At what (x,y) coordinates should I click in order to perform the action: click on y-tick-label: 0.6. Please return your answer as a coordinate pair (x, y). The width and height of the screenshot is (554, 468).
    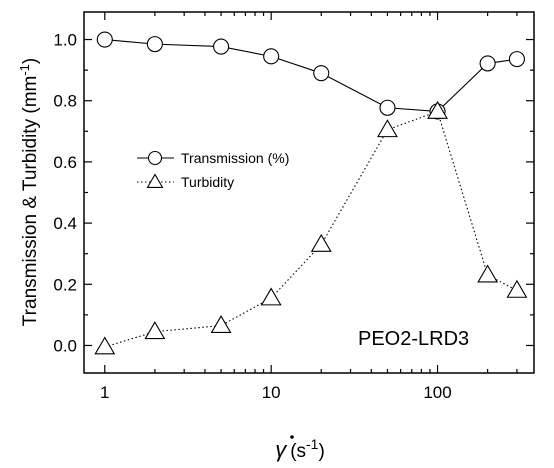
    Looking at the image, I should click on (65, 162).